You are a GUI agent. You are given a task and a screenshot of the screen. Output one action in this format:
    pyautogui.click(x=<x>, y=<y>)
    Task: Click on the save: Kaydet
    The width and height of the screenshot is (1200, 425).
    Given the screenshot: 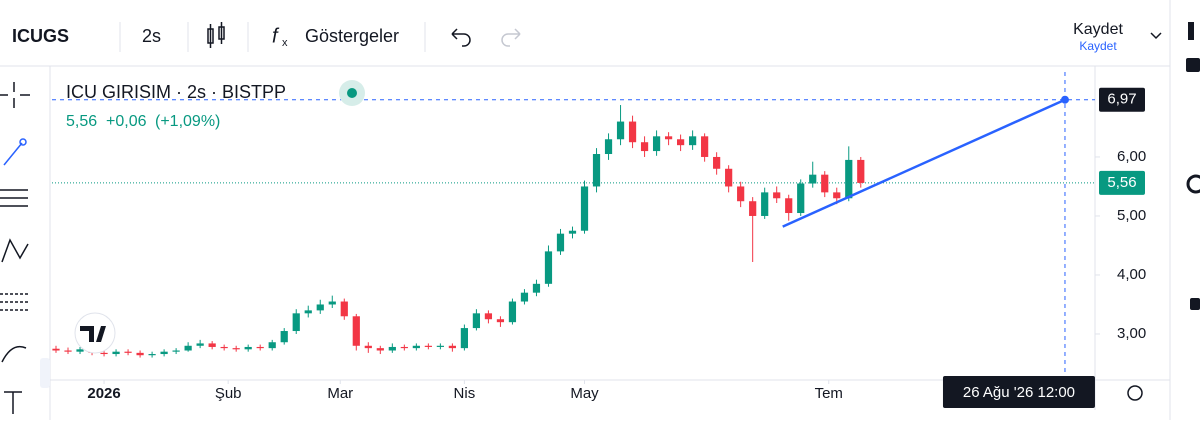 What is the action you would take?
    pyautogui.click(x=1098, y=29)
    